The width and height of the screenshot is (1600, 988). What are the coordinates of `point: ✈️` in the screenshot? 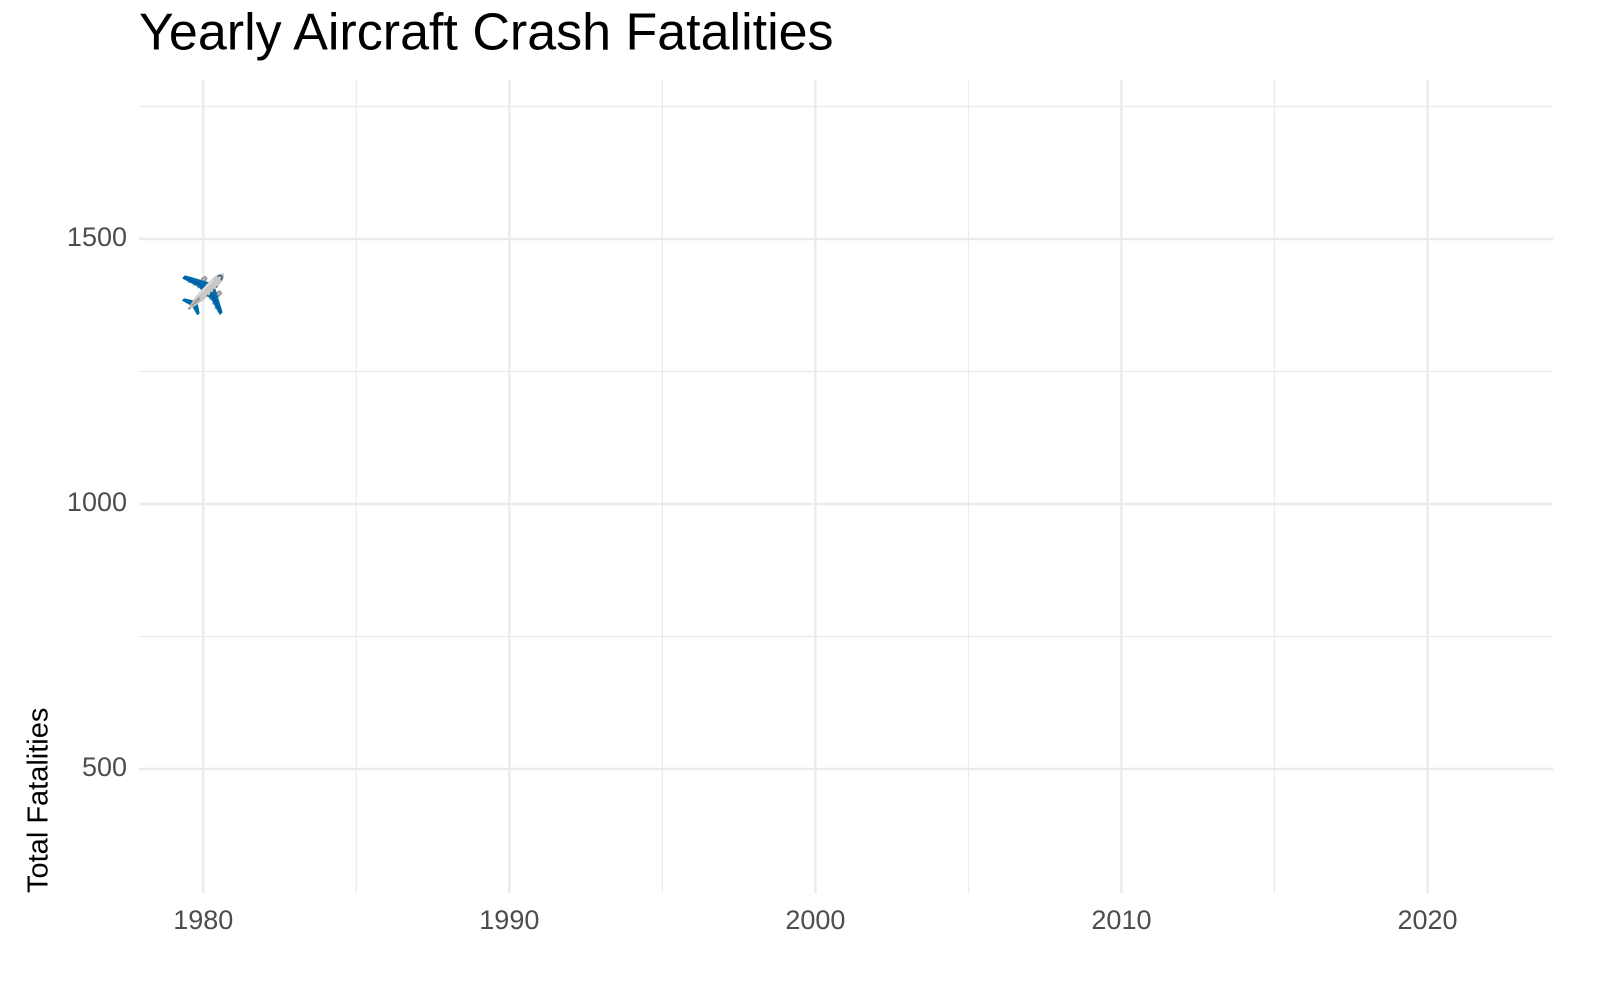 It's located at (203, 293).